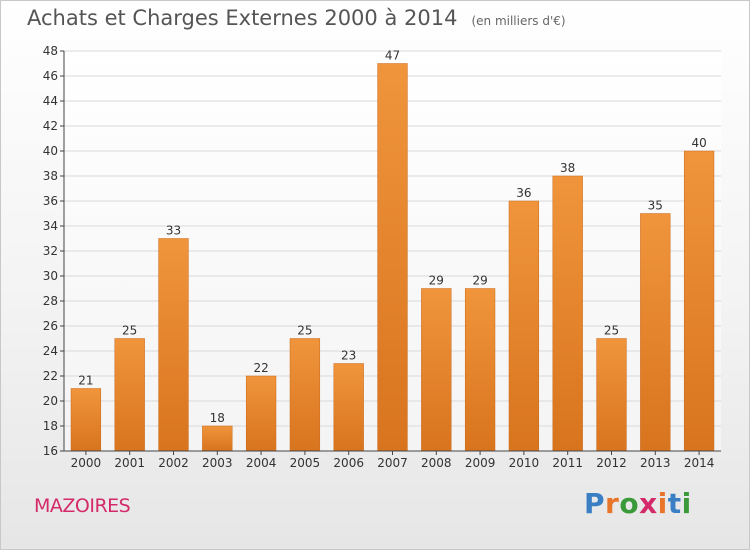  Describe the element at coordinates (242, 18) in the screenshot. I see `chart-title: Achats et Charges Externes 2000 à 2014` at that location.